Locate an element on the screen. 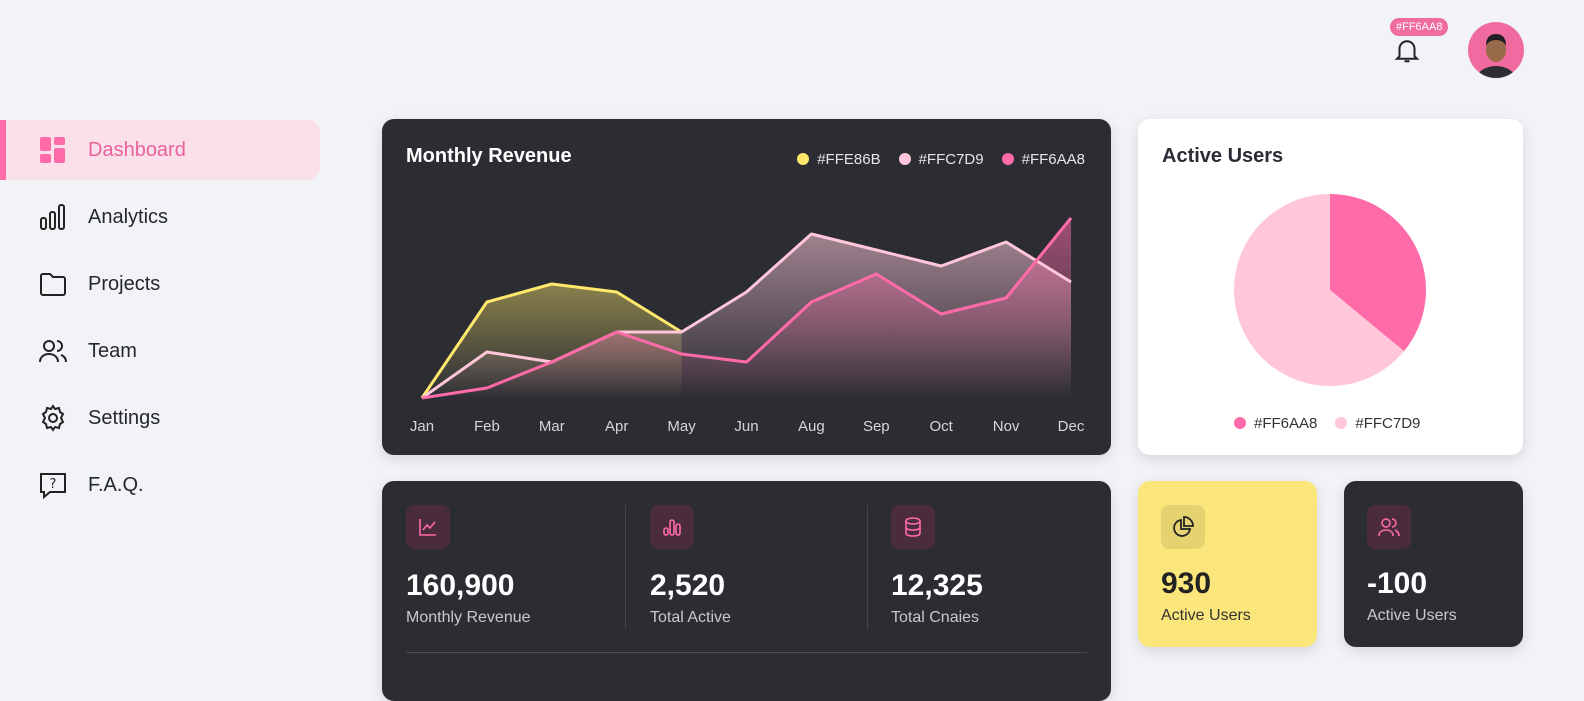 The image size is (1584, 701). revenue-title: Monthly Revenue is located at coordinates (489, 156).